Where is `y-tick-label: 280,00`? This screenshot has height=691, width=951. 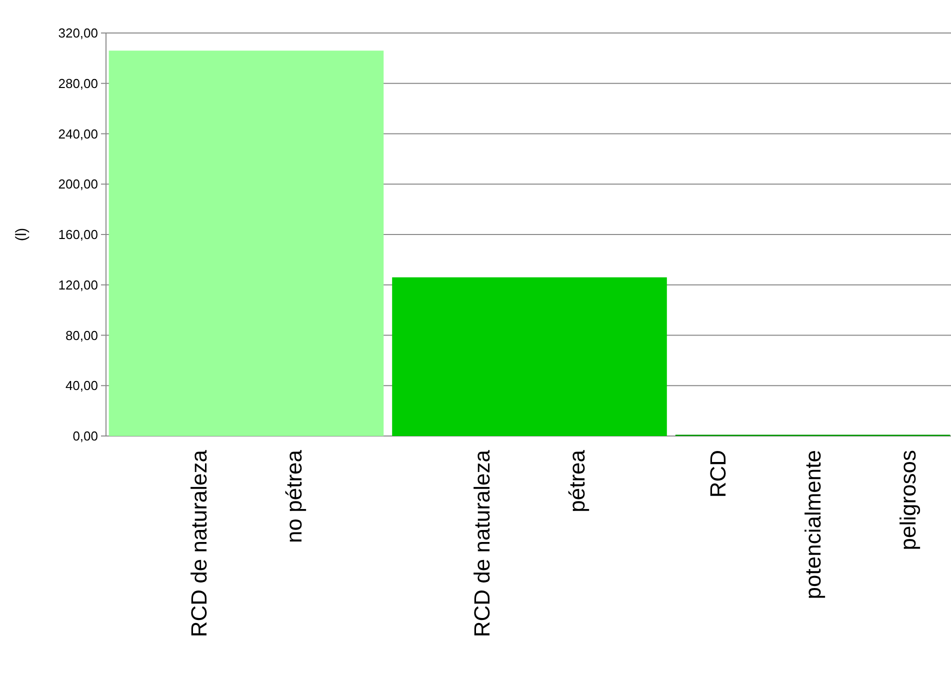 y-tick-label: 280,00 is located at coordinates (78, 83).